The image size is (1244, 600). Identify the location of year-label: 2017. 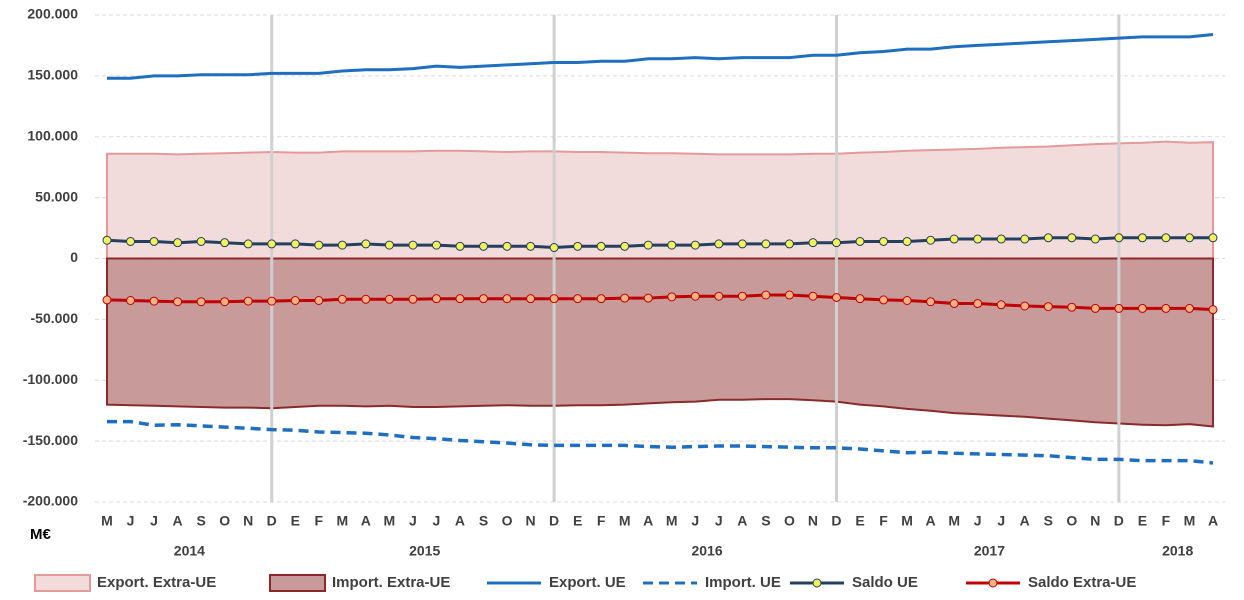
(989, 551).